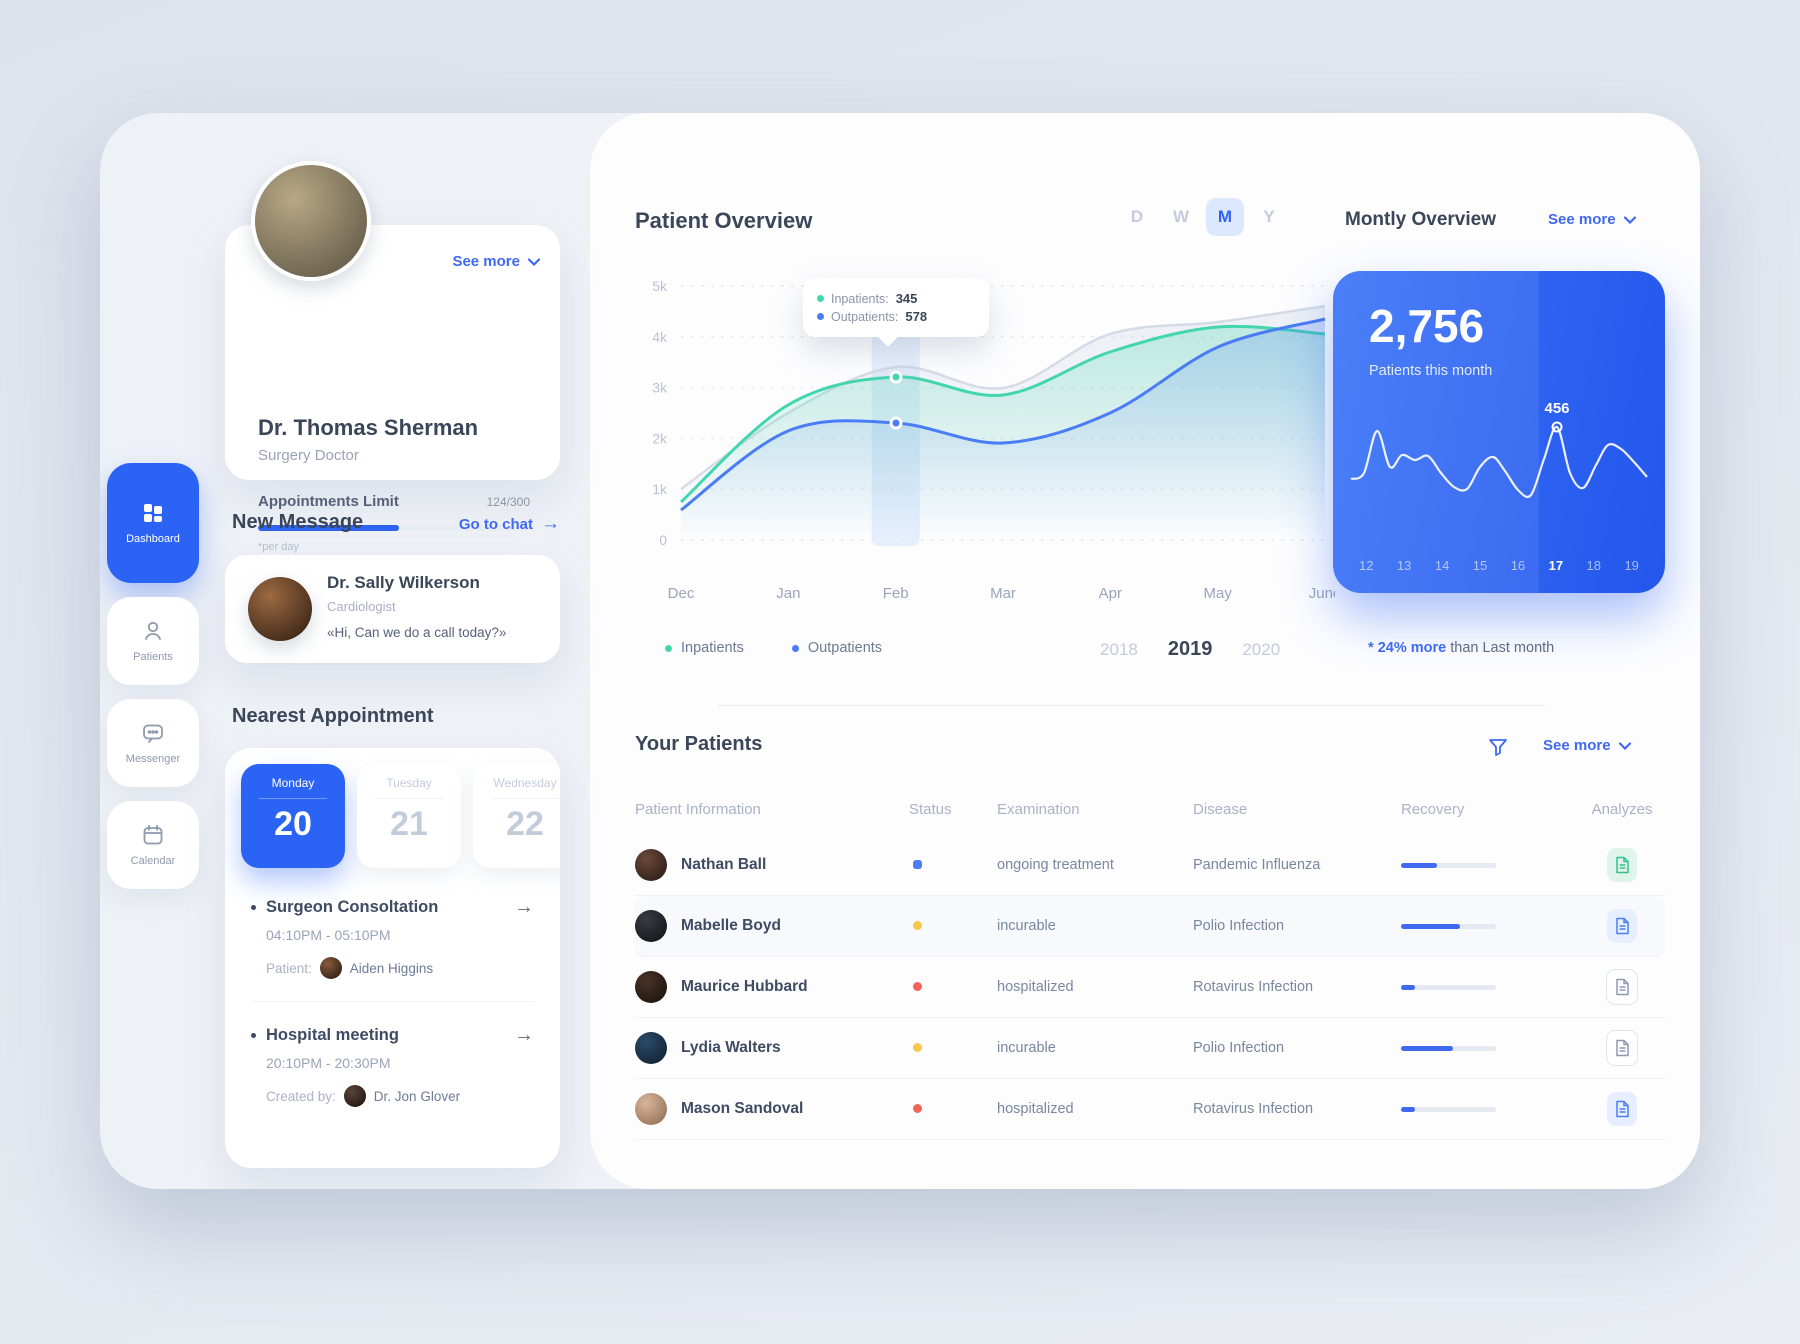 The height and width of the screenshot is (1344, 1800). I want to click on year-2018: 2018, so click(1119, 649).